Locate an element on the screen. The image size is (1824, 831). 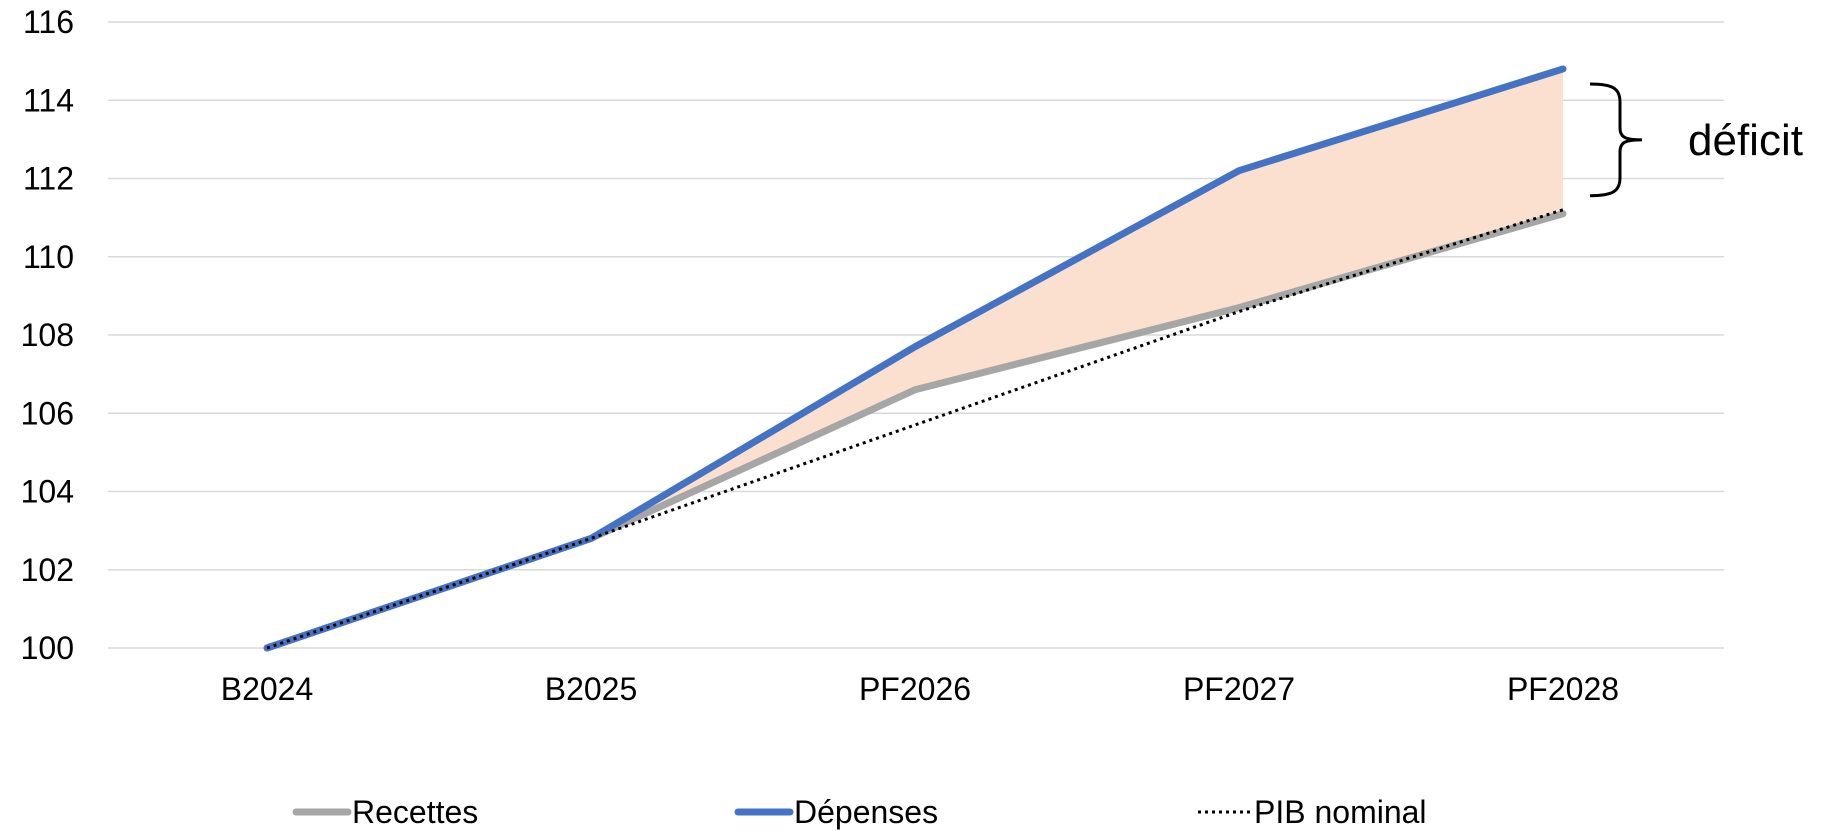
legend-label: PIB nominal is located at coordinates (1340, 812).